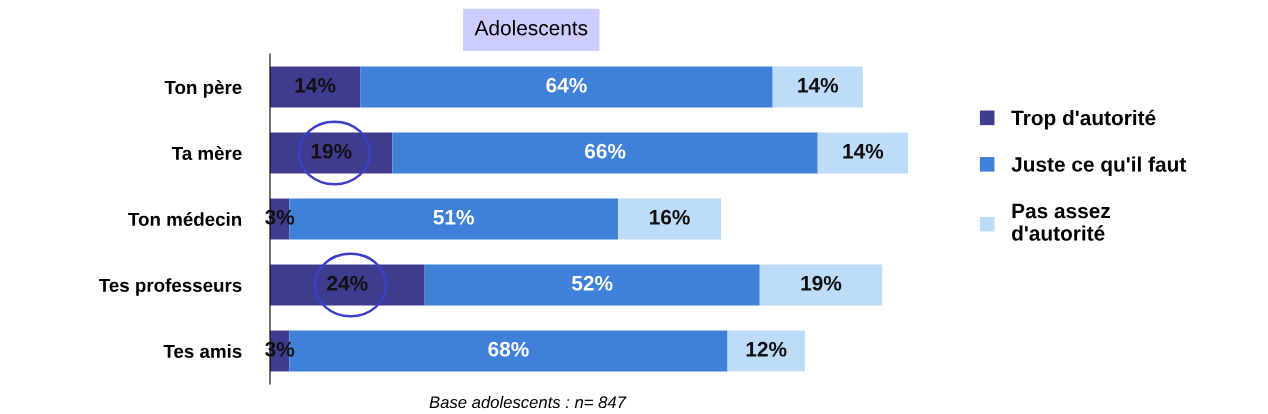 This screenshot has height=414, width=1268. I want to click on data-label: 52%, so click(592, 283).